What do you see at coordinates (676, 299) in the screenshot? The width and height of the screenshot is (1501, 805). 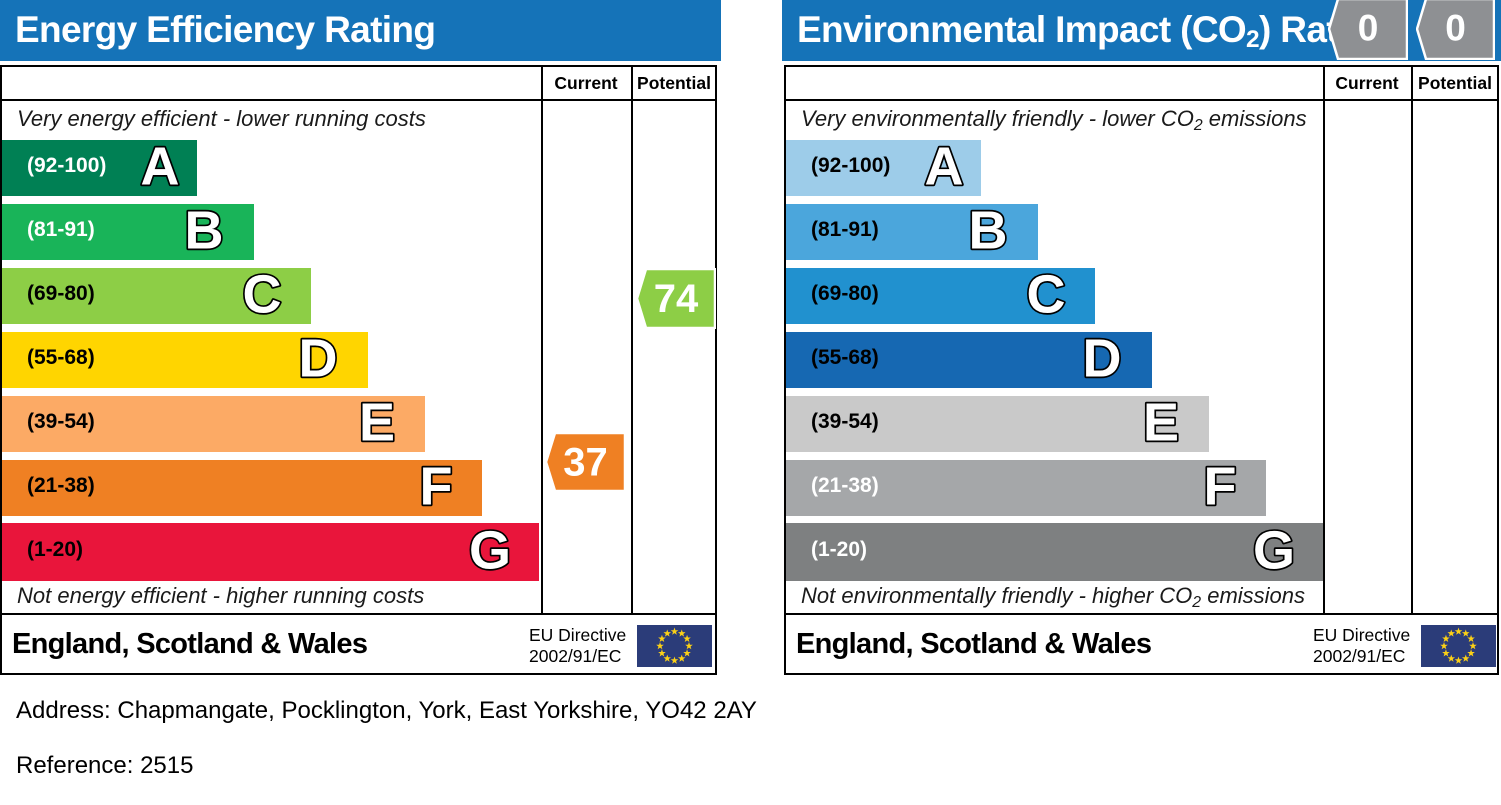 I see `svg-text: 74` at bounding box center [676, 299].